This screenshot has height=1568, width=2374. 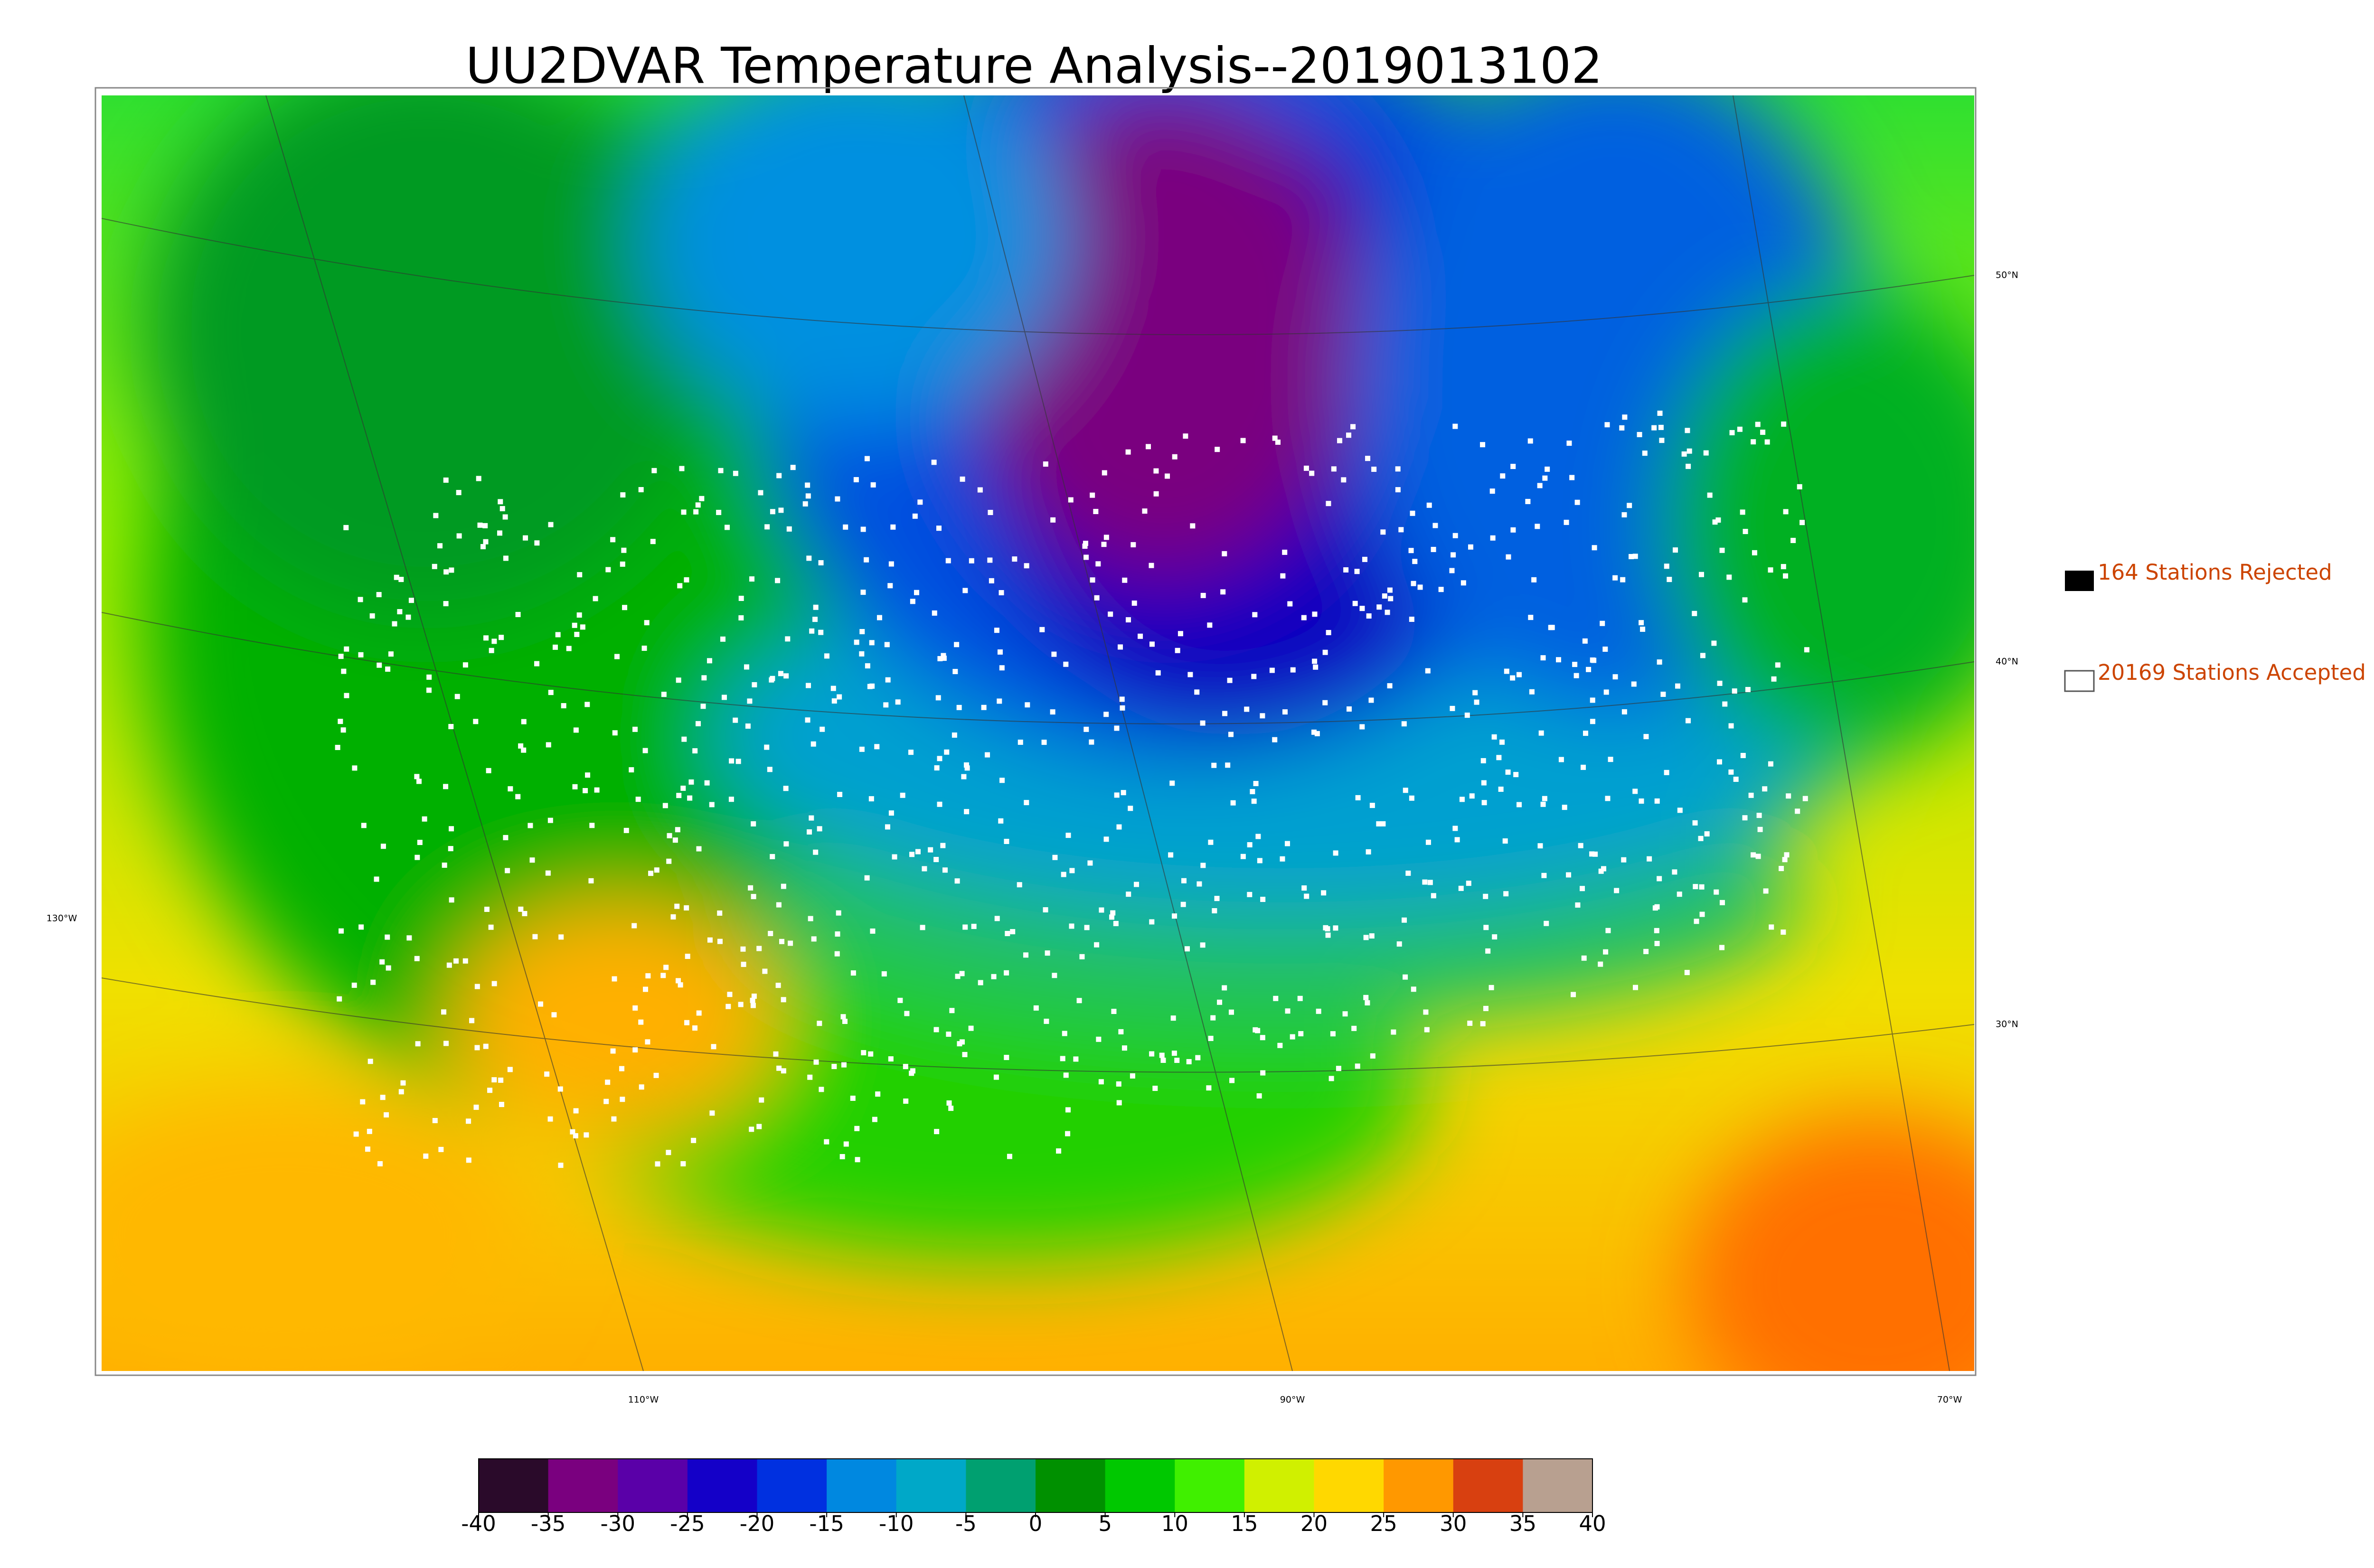 I want to click on colorbar-tick-label: 15, so click(x=1244, y=1524).